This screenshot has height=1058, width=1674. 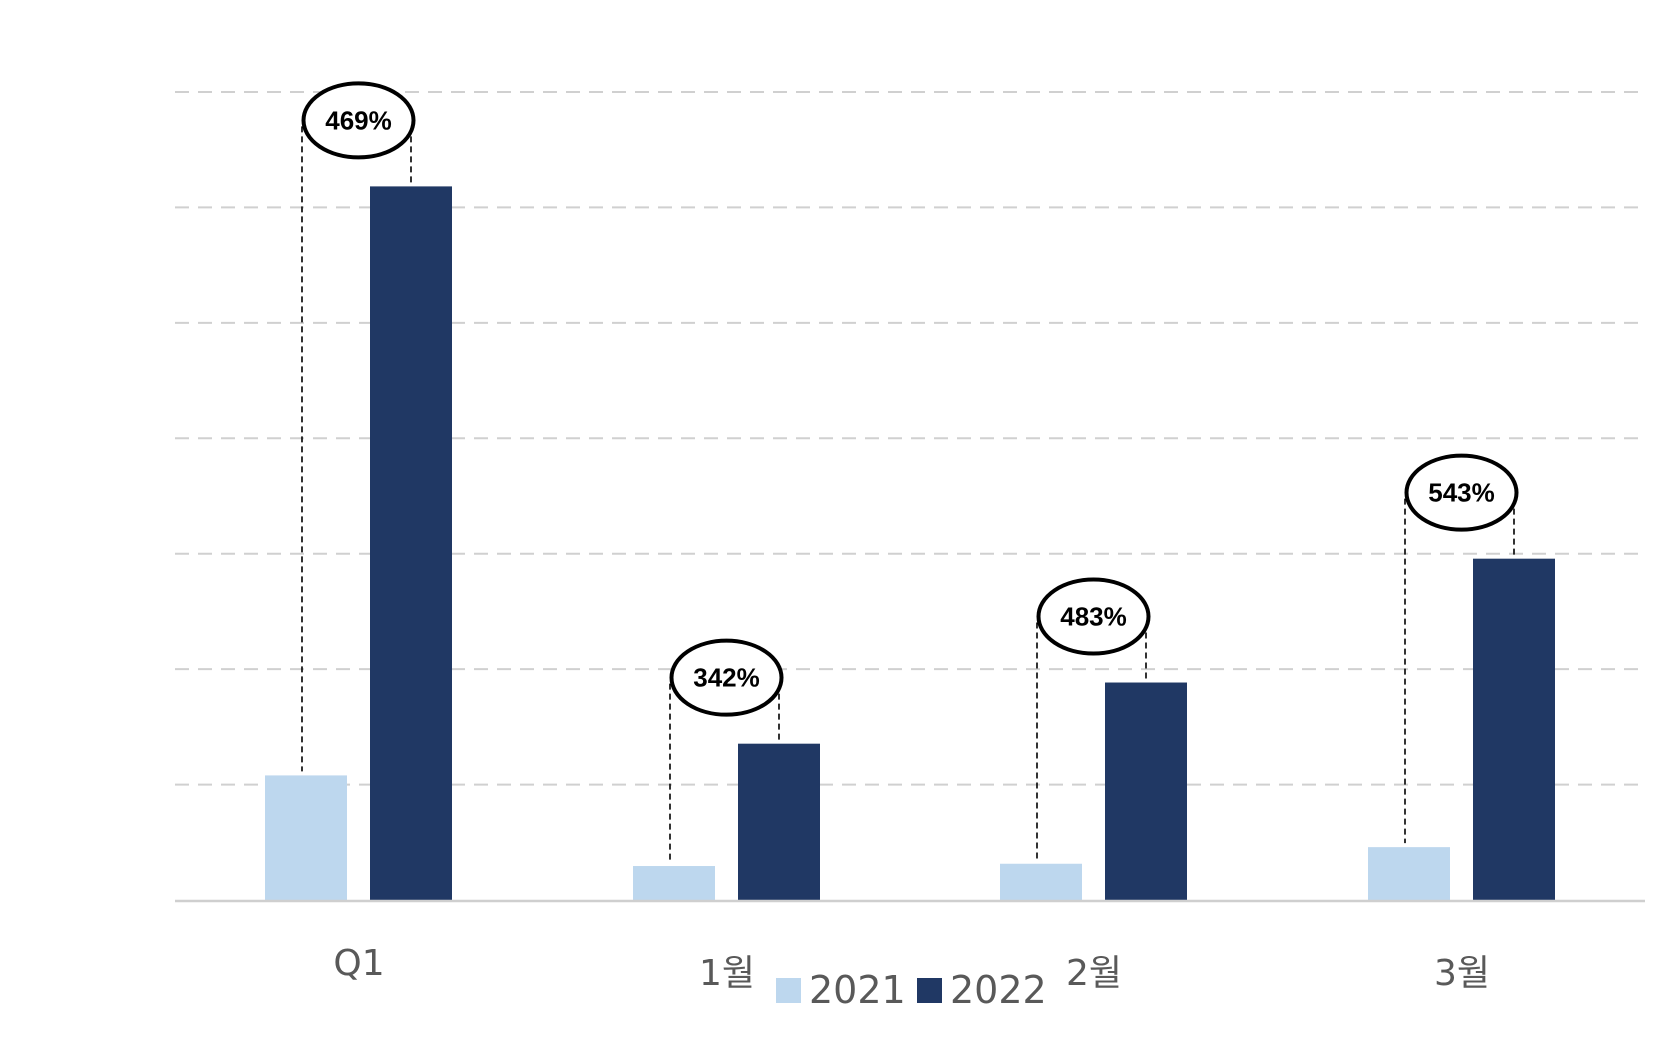 I want to click on growth-rate-label: 543%, so click(x=1461, y=493).